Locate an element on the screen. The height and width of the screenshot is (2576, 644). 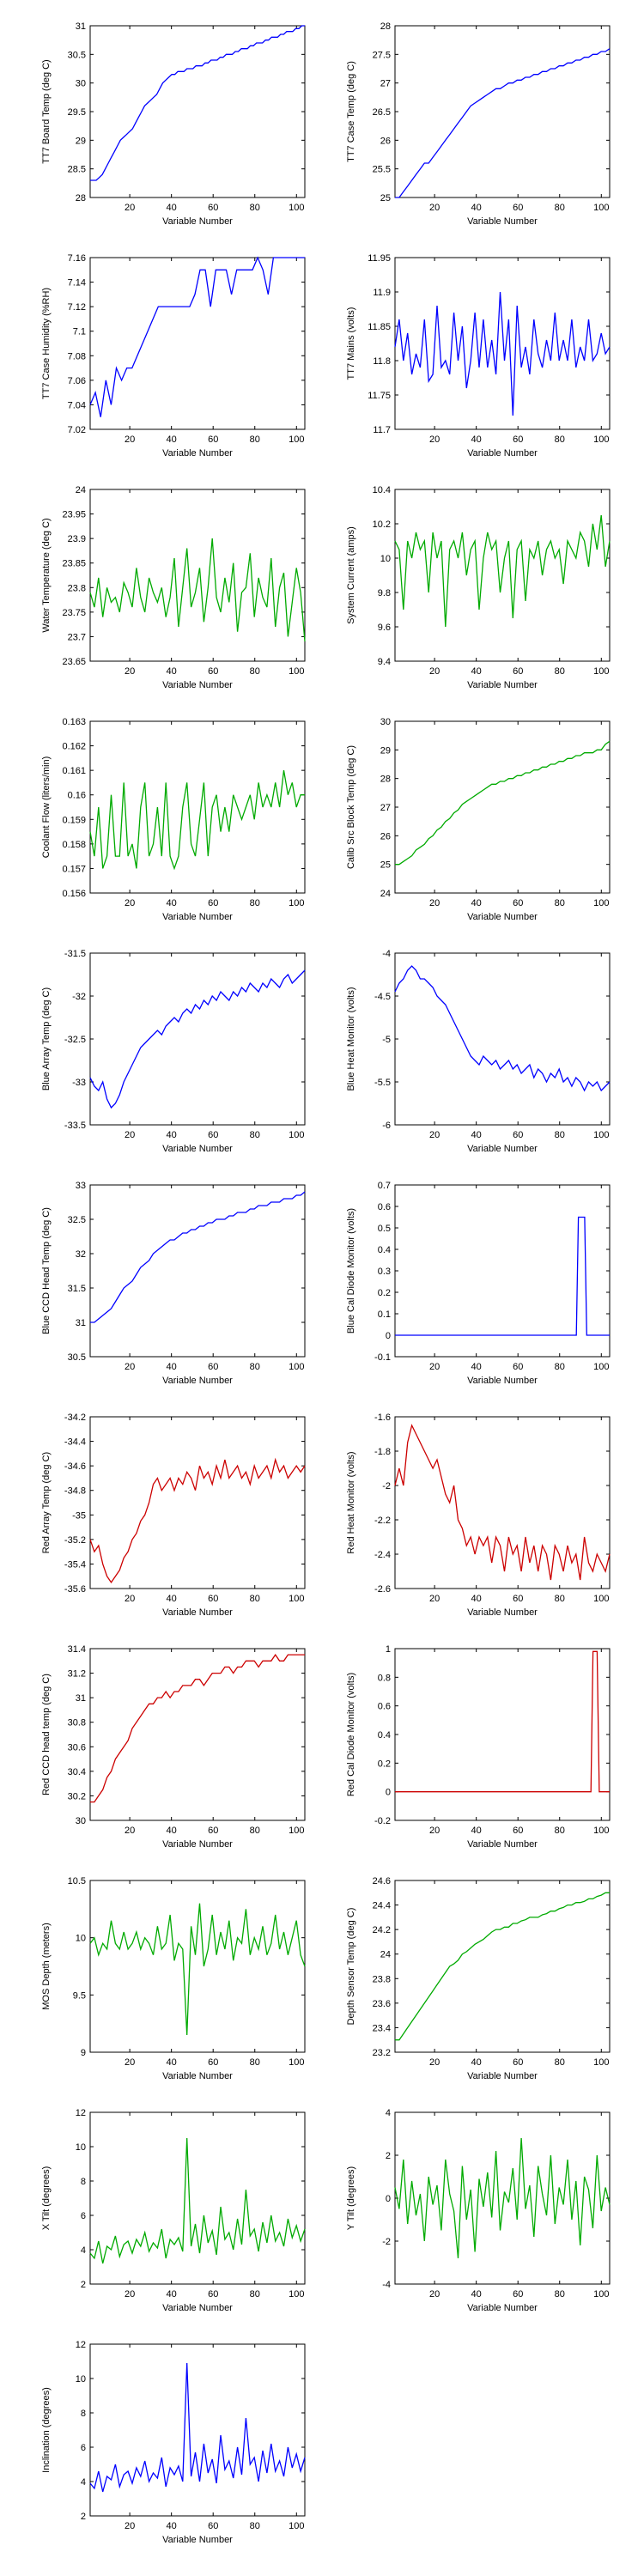
y-tick-label: -33.5 is located at coordinates (75, 1126).